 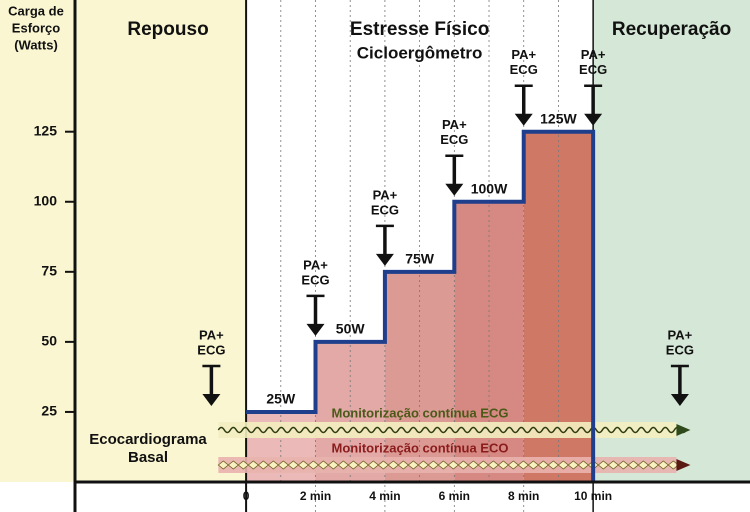 What do you see at coordinates (420, 259) in the screenshot?
I see `value-label: 75W` at bounding box center [420, 259].